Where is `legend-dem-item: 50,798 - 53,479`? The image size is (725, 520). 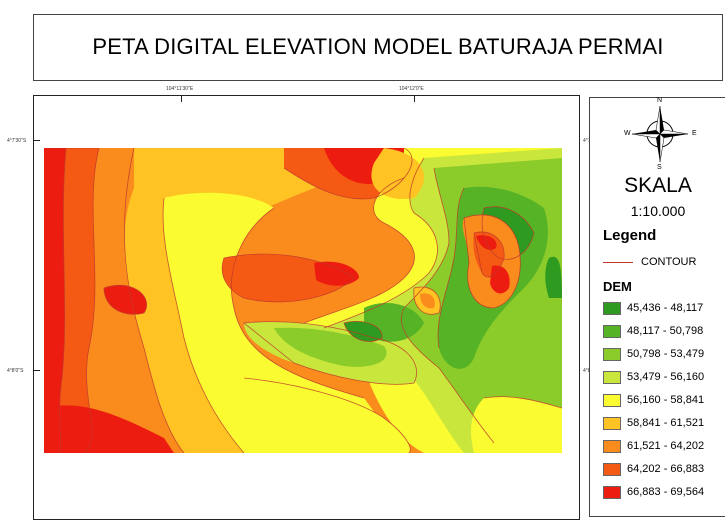 legend-dem-item: 50,798 - 53,479 is located at coordinates (653, 354).